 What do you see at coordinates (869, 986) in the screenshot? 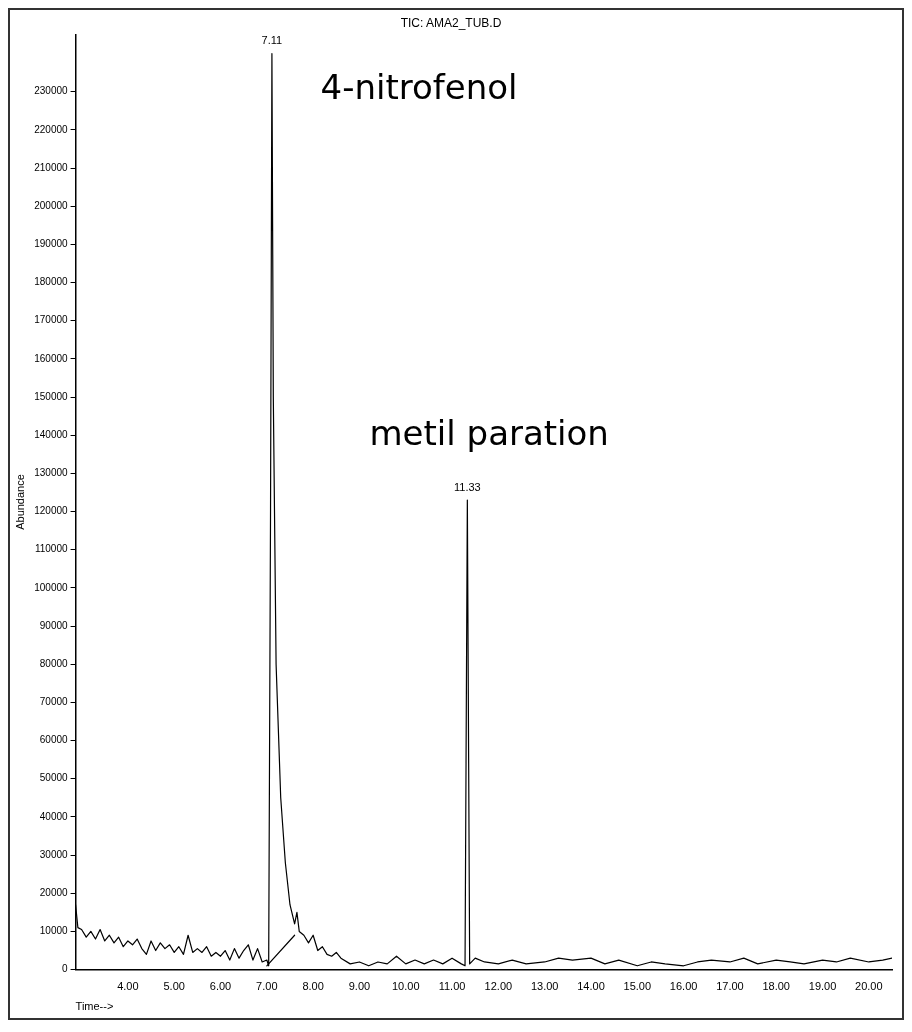
I see `x-tick-label: 20.00` at bounding box center [869, 986].